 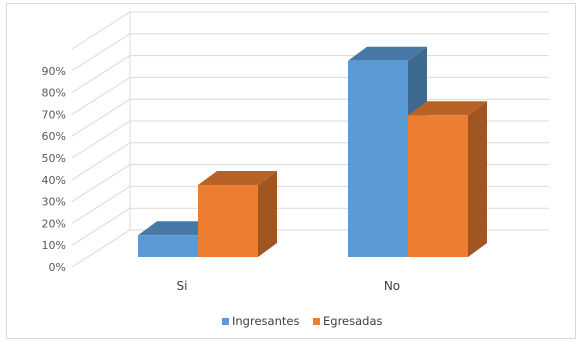 I want to click on y-axis-ticks: 0% 10% 20% 30% 40% 50% 60% 70% 80% 90%, so click(x=54, y=169).